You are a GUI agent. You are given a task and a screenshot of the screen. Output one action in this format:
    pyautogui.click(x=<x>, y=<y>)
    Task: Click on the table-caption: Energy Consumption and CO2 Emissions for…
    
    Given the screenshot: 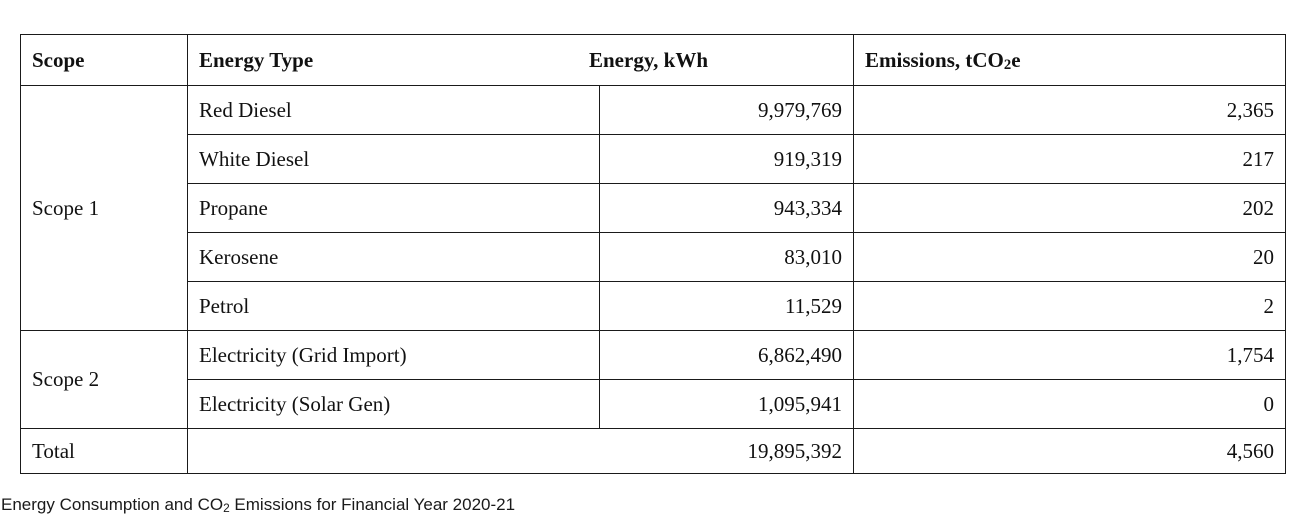 What is the action you would take?
    pyautogui.click(x=258, y=505)
    